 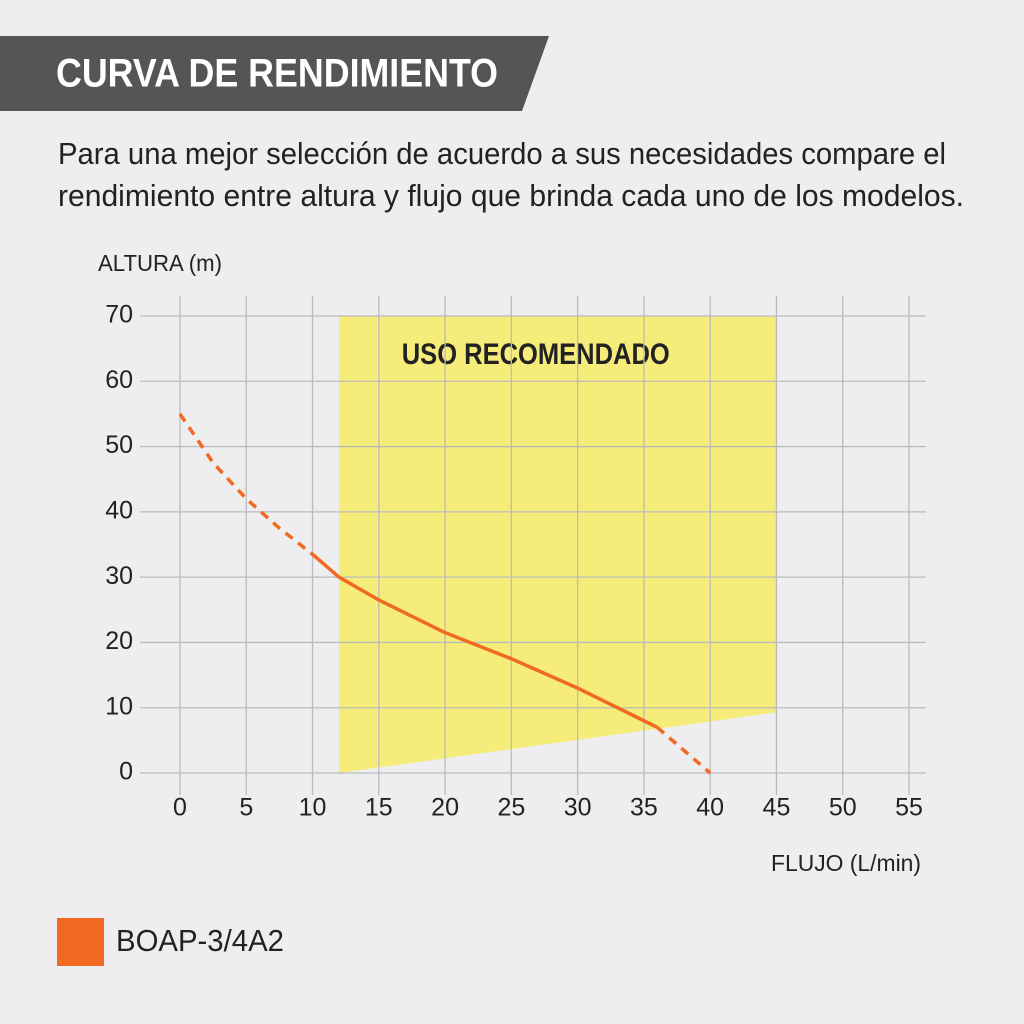 What do you see at coordinates (119, 445) in the screenshot?
I see `y-tick-label: 50` at bounding box center [119, 445].